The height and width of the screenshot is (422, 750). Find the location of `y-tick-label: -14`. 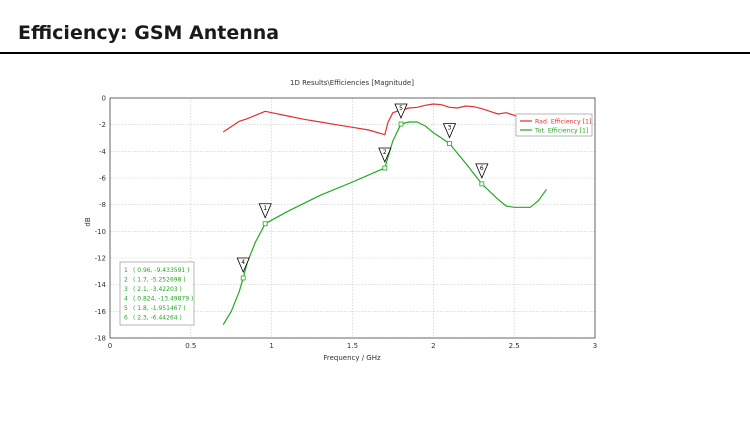

y-tick-label: -14 is located at coordinates (101, 285).